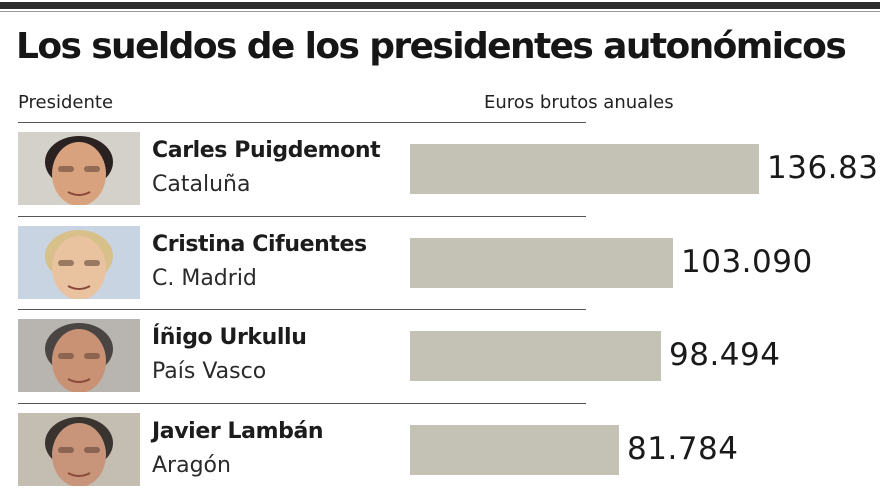 This screenshot has height=495, width=880. Describe the element at coordinates (238, 431) in the screenshot. I see `president-name: Javier Lambán` at that location.